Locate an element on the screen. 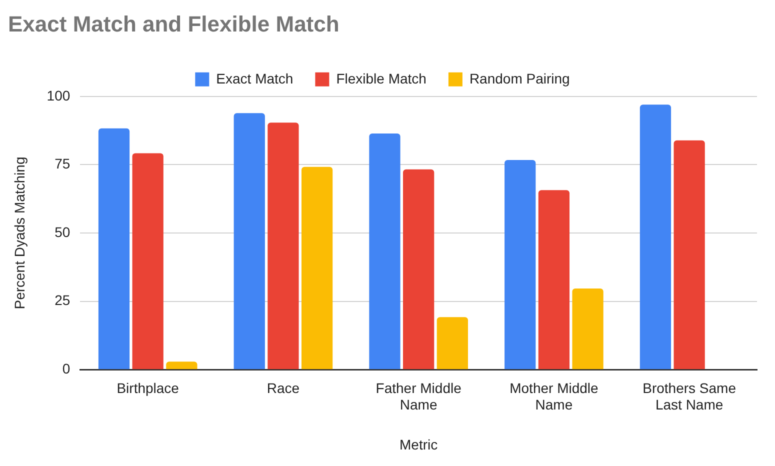  y-axis-title: Percent Dyads Matching is located at coordinates (19, 233).